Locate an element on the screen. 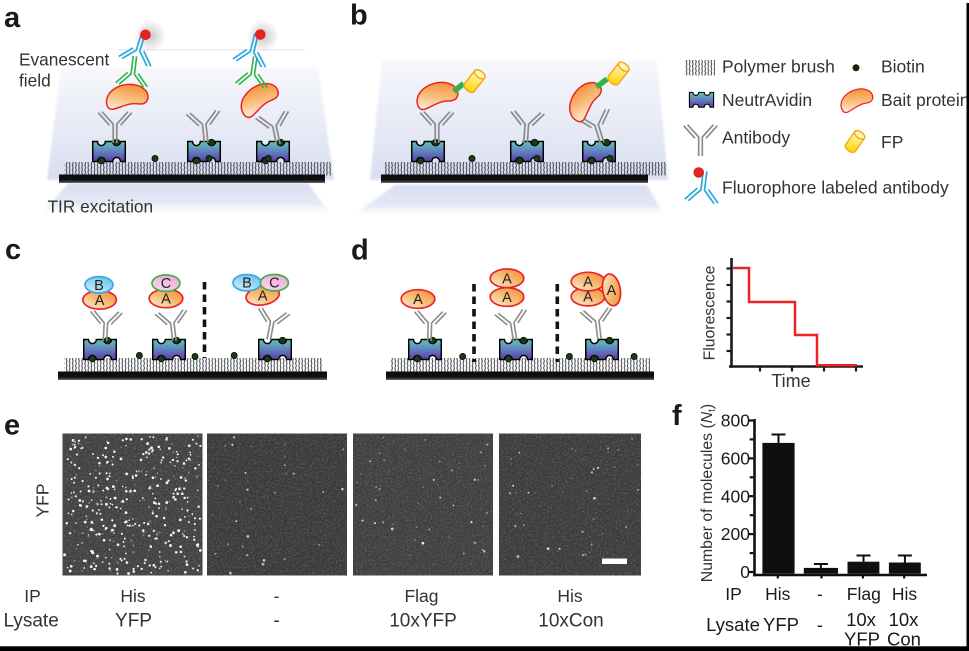 This screenshot has height=651, width=969. svg-text: 200 is located at coordinates (735, 534).